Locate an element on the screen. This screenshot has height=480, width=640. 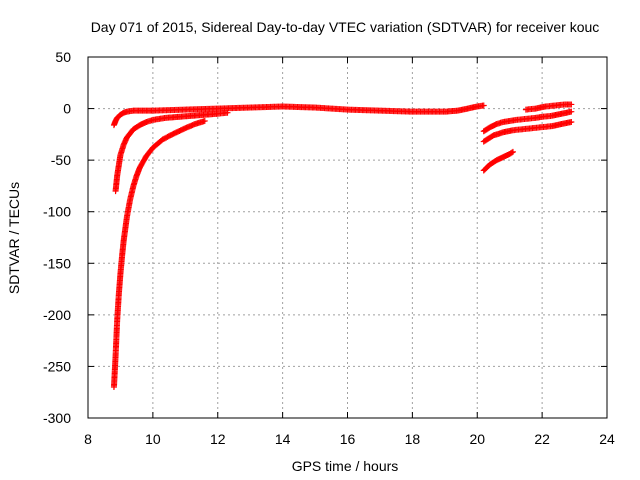
y-tick-label: -300 is located at coordinates (57, 418).